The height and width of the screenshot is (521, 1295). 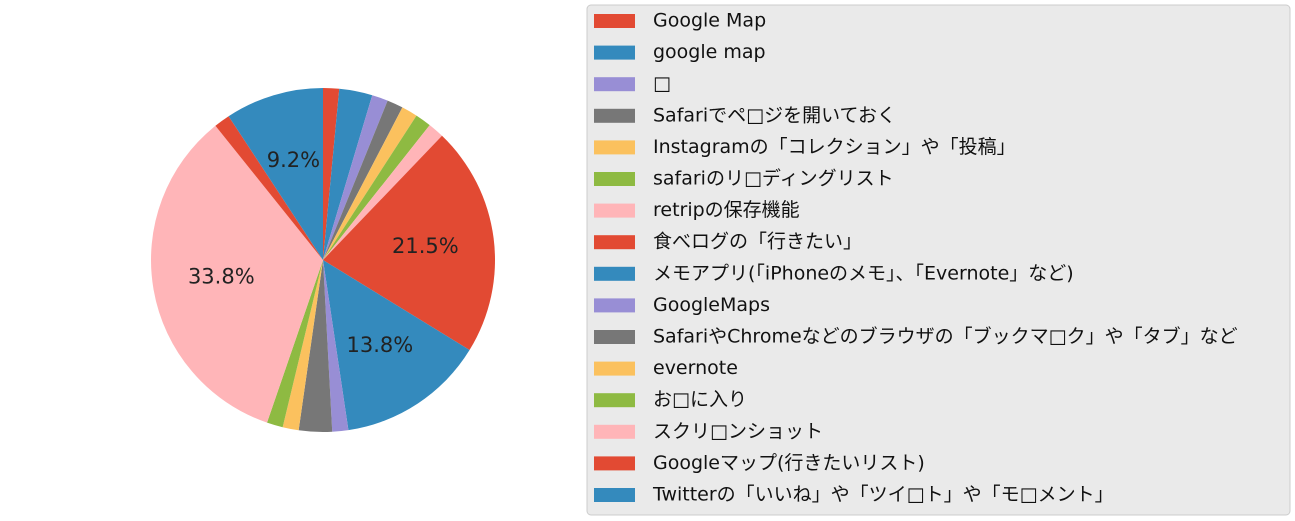 What do you see at coordinates (726, 210) in the screenshot?
I see `legend-label: retripの保存機能` at bounding box center [726, 210].